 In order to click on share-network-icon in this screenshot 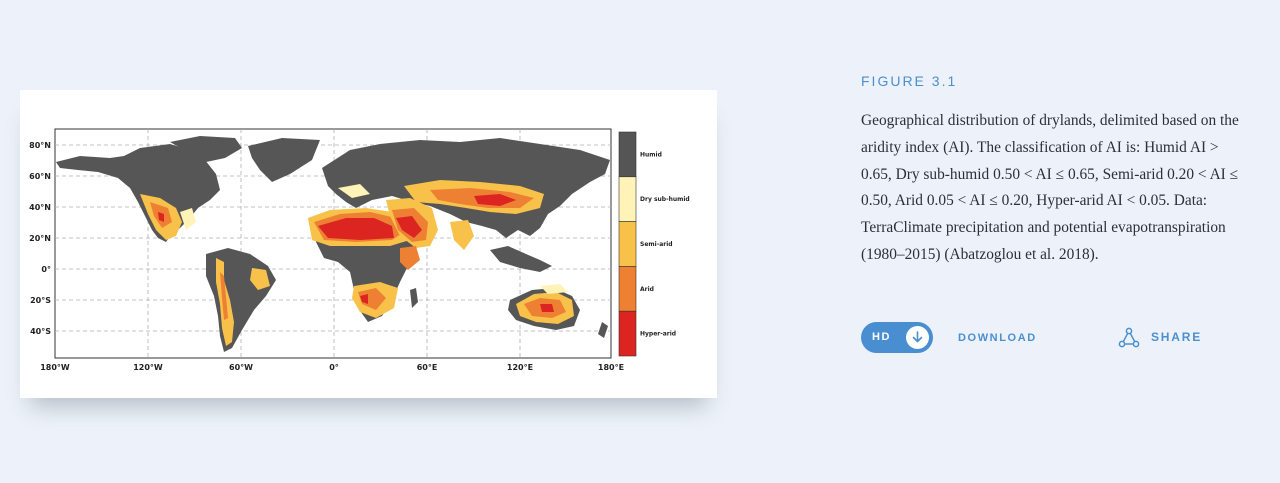, I will do `click(1129, 340)`.